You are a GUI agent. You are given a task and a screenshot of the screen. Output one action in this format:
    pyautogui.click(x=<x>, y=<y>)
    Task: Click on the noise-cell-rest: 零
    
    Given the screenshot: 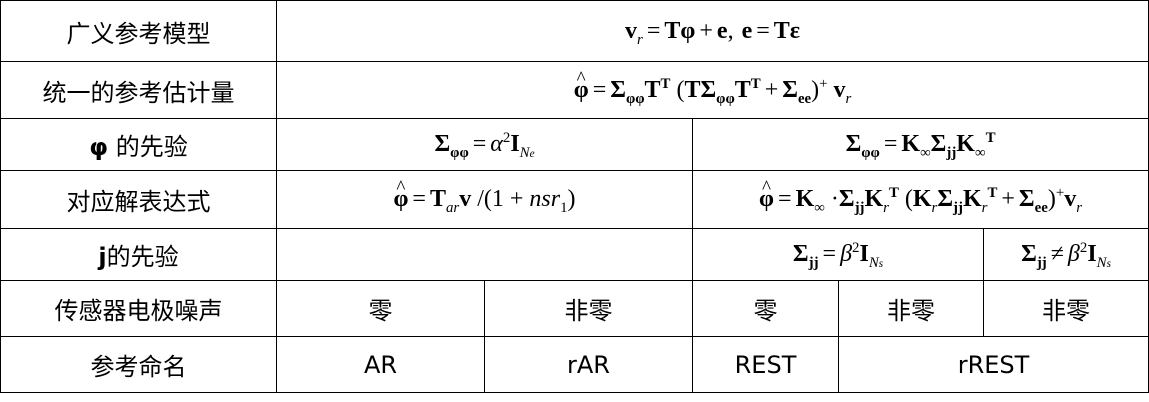 What is the action you would take?
    pyautogui.click(x=765, y=308)
    